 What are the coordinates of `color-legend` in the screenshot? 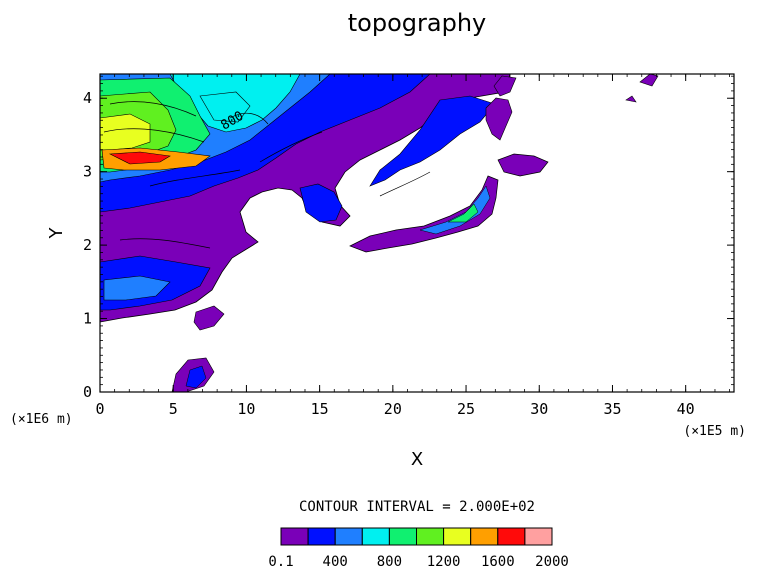 It's located at (416, 536).